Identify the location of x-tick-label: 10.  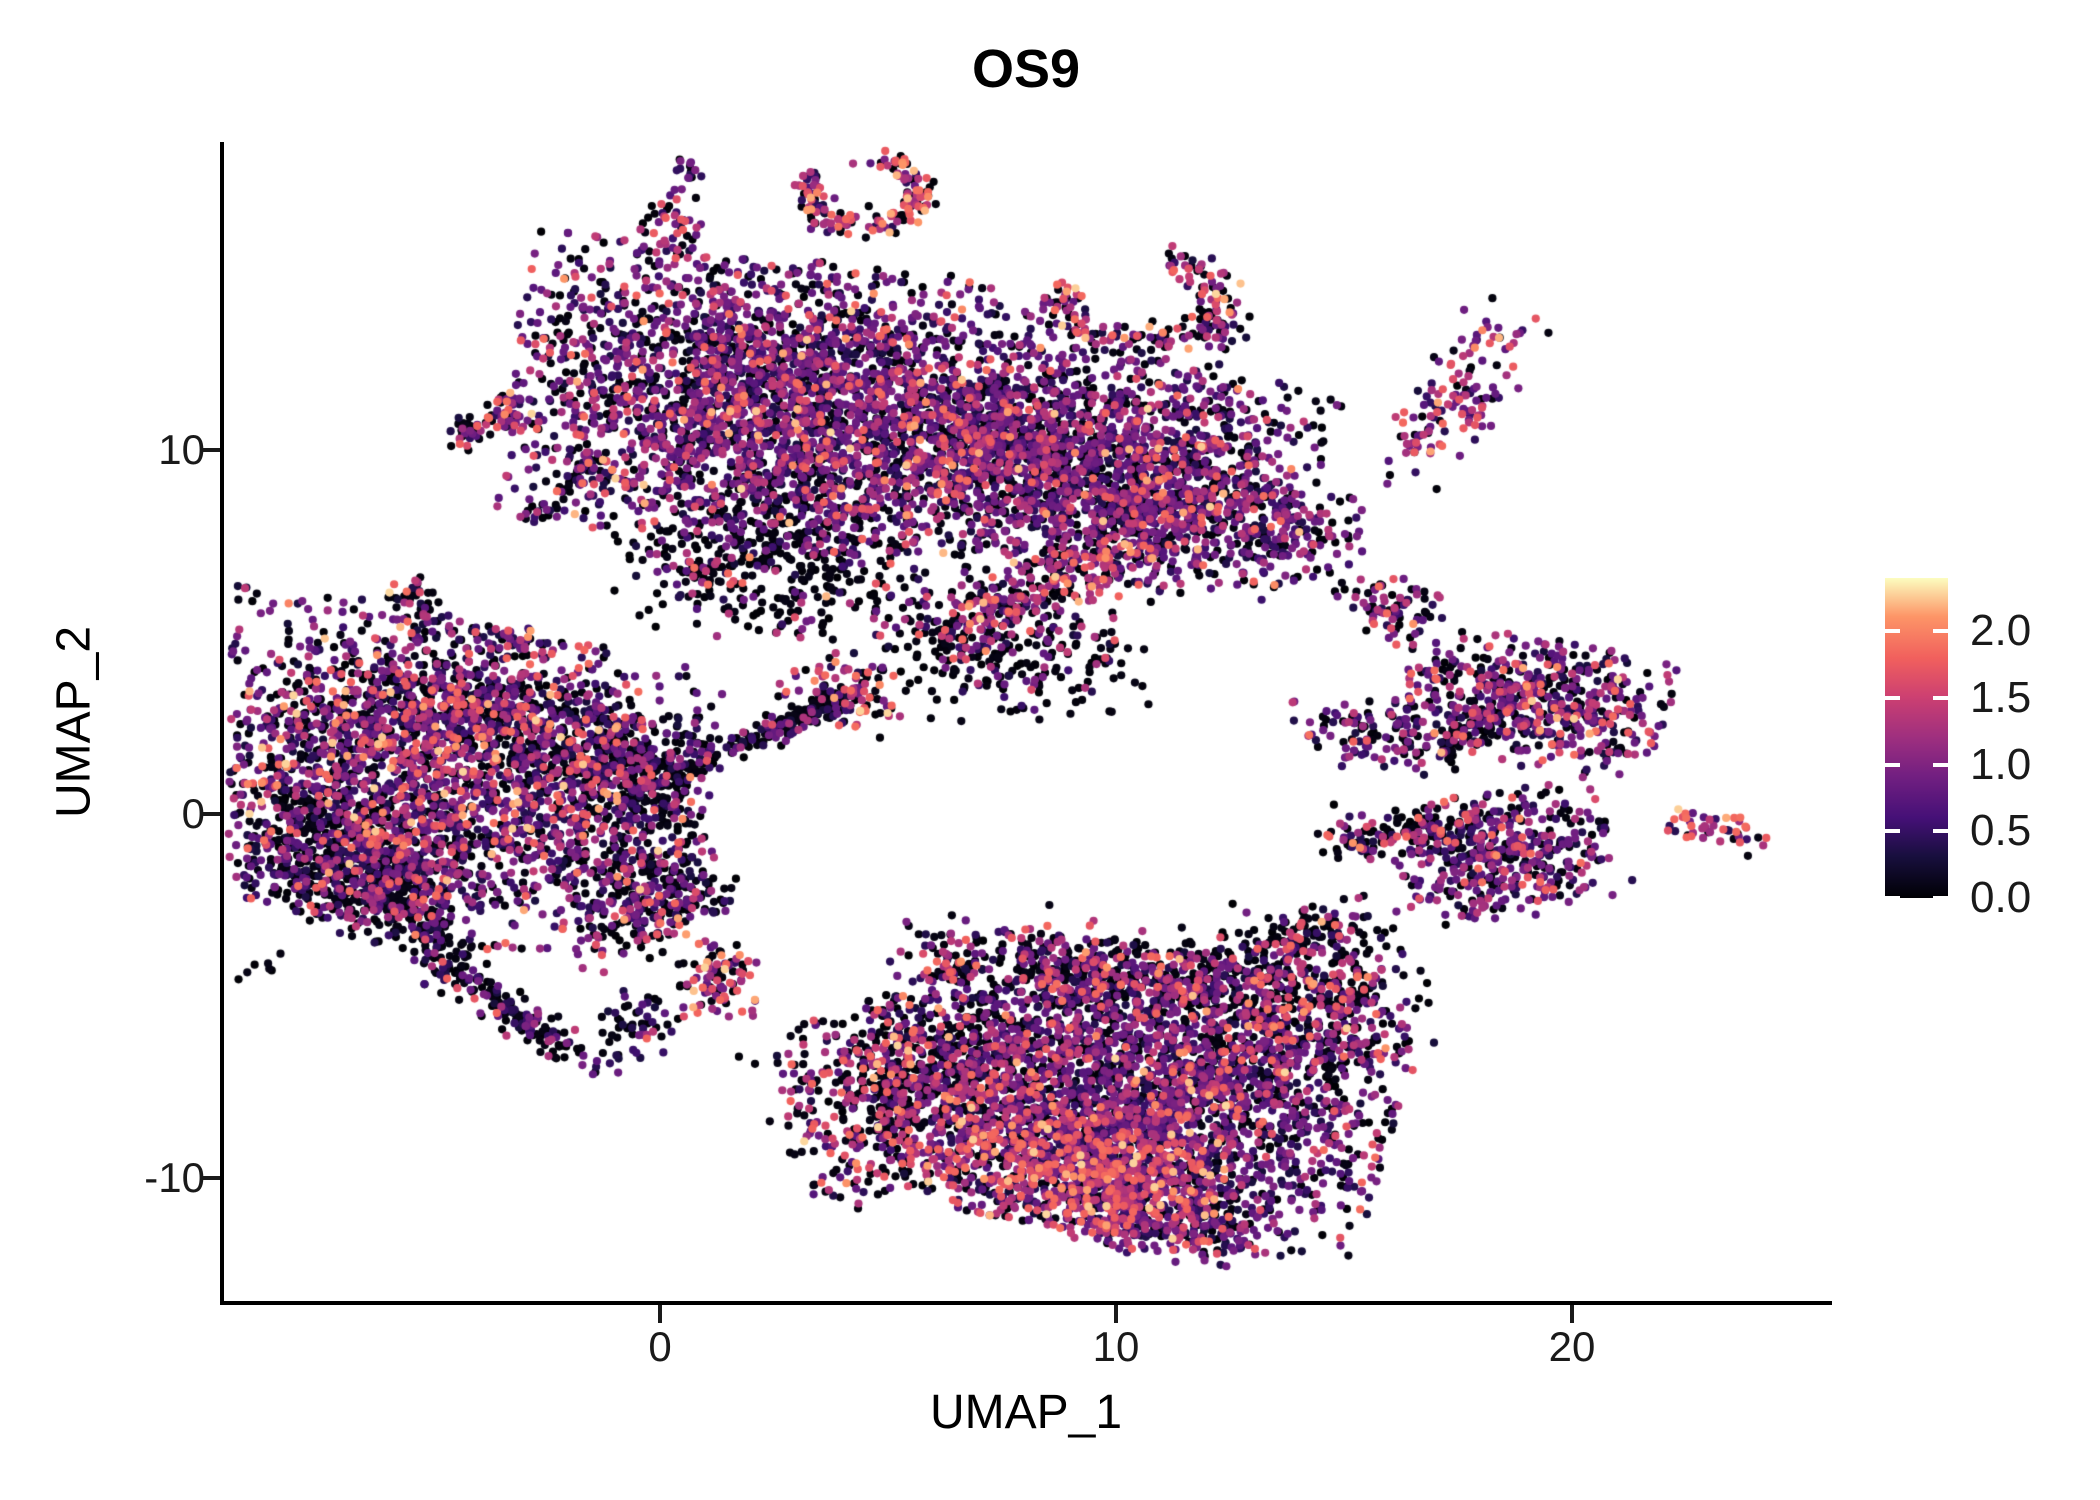
(1116, 1346).